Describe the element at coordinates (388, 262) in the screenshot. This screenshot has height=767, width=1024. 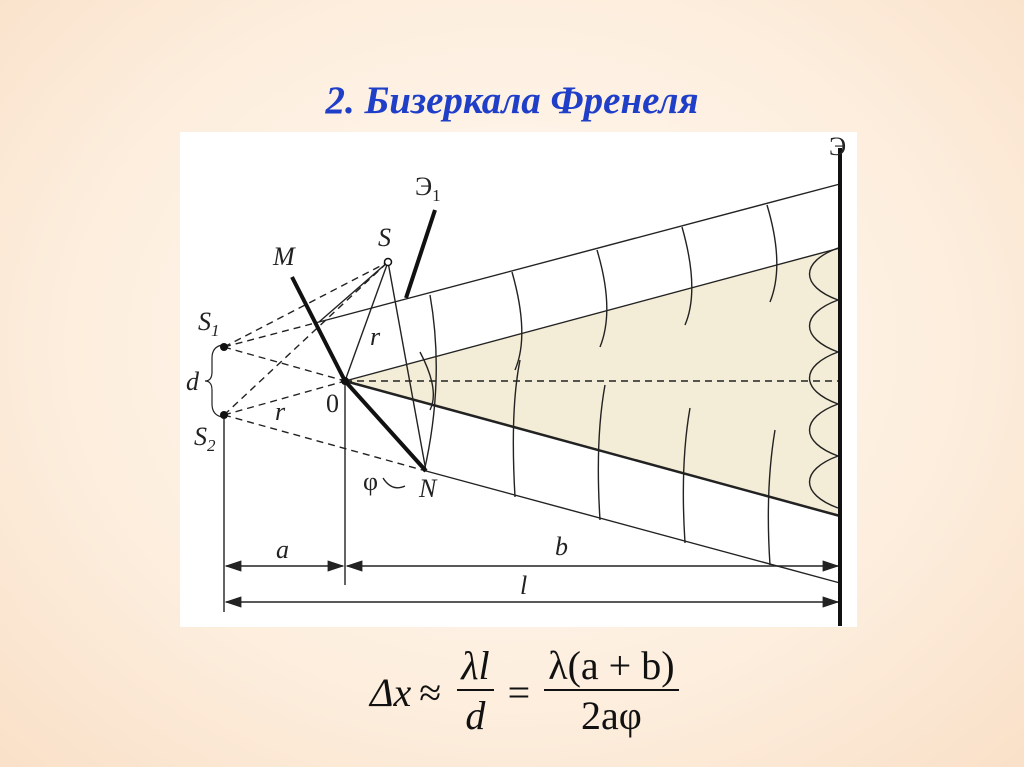
I see `source-point` at that location.